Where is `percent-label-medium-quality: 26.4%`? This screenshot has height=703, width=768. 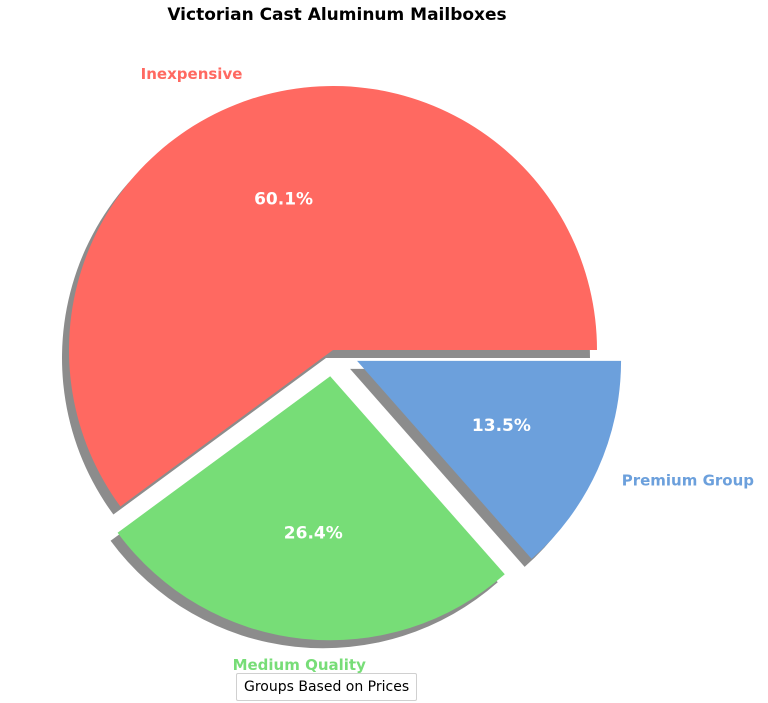
percent-label-medium-quality: 26.4% is located at coordinates (313, 534).